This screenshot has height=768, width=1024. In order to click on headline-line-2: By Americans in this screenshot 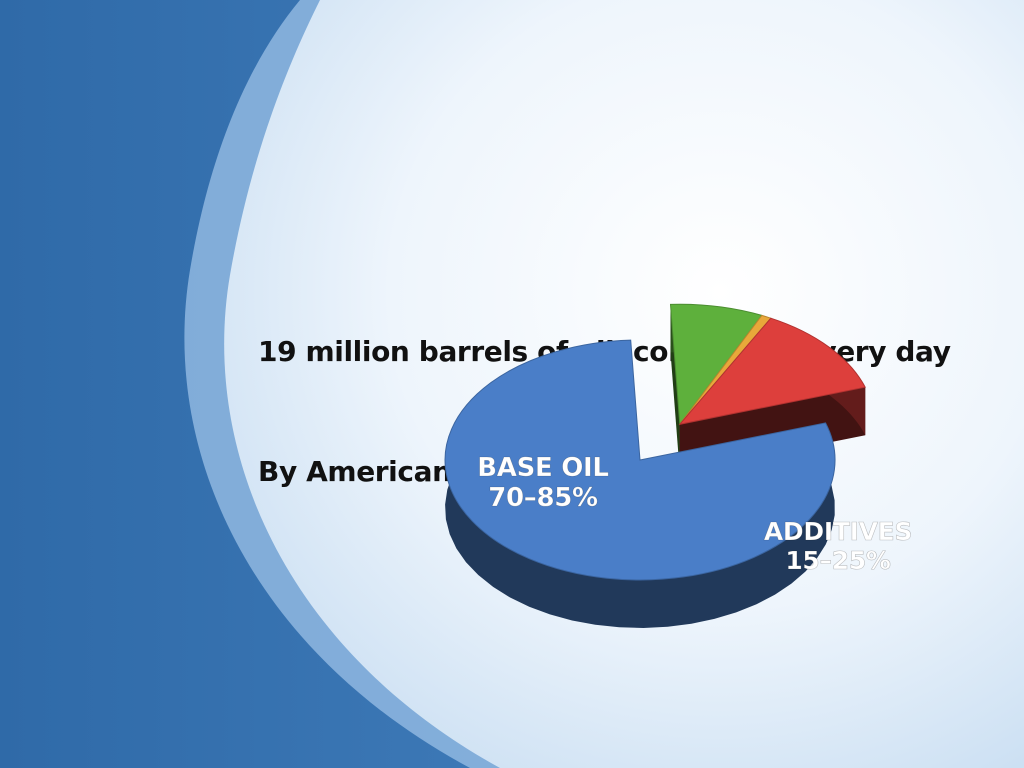, I will do `click(363, 471)`.